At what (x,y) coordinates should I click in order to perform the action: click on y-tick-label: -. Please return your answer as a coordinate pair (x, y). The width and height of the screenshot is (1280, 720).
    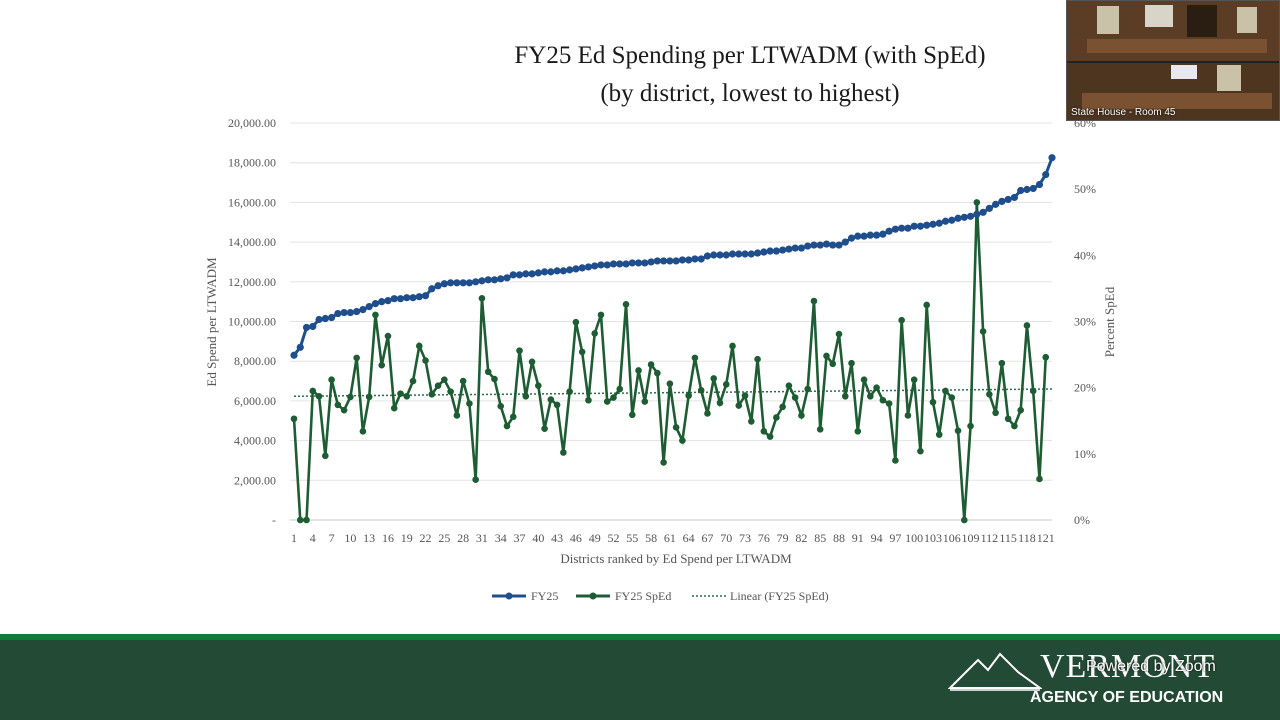
    Looking at the image, I should click on (274, 520).